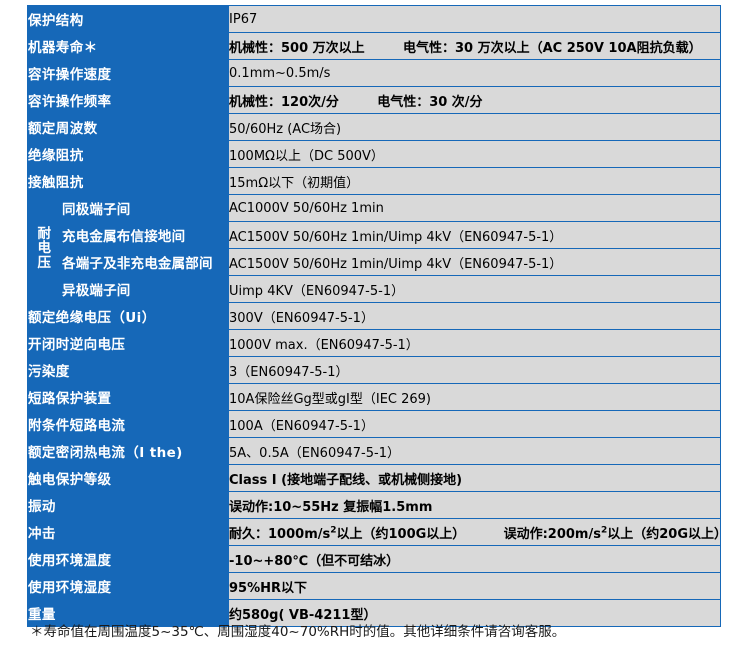 The height and width of the screenshot is (646, 750). Describe the element at coordinates (128, 100) in the screenshot. I see `row-label: 容许操作频率` at that location.